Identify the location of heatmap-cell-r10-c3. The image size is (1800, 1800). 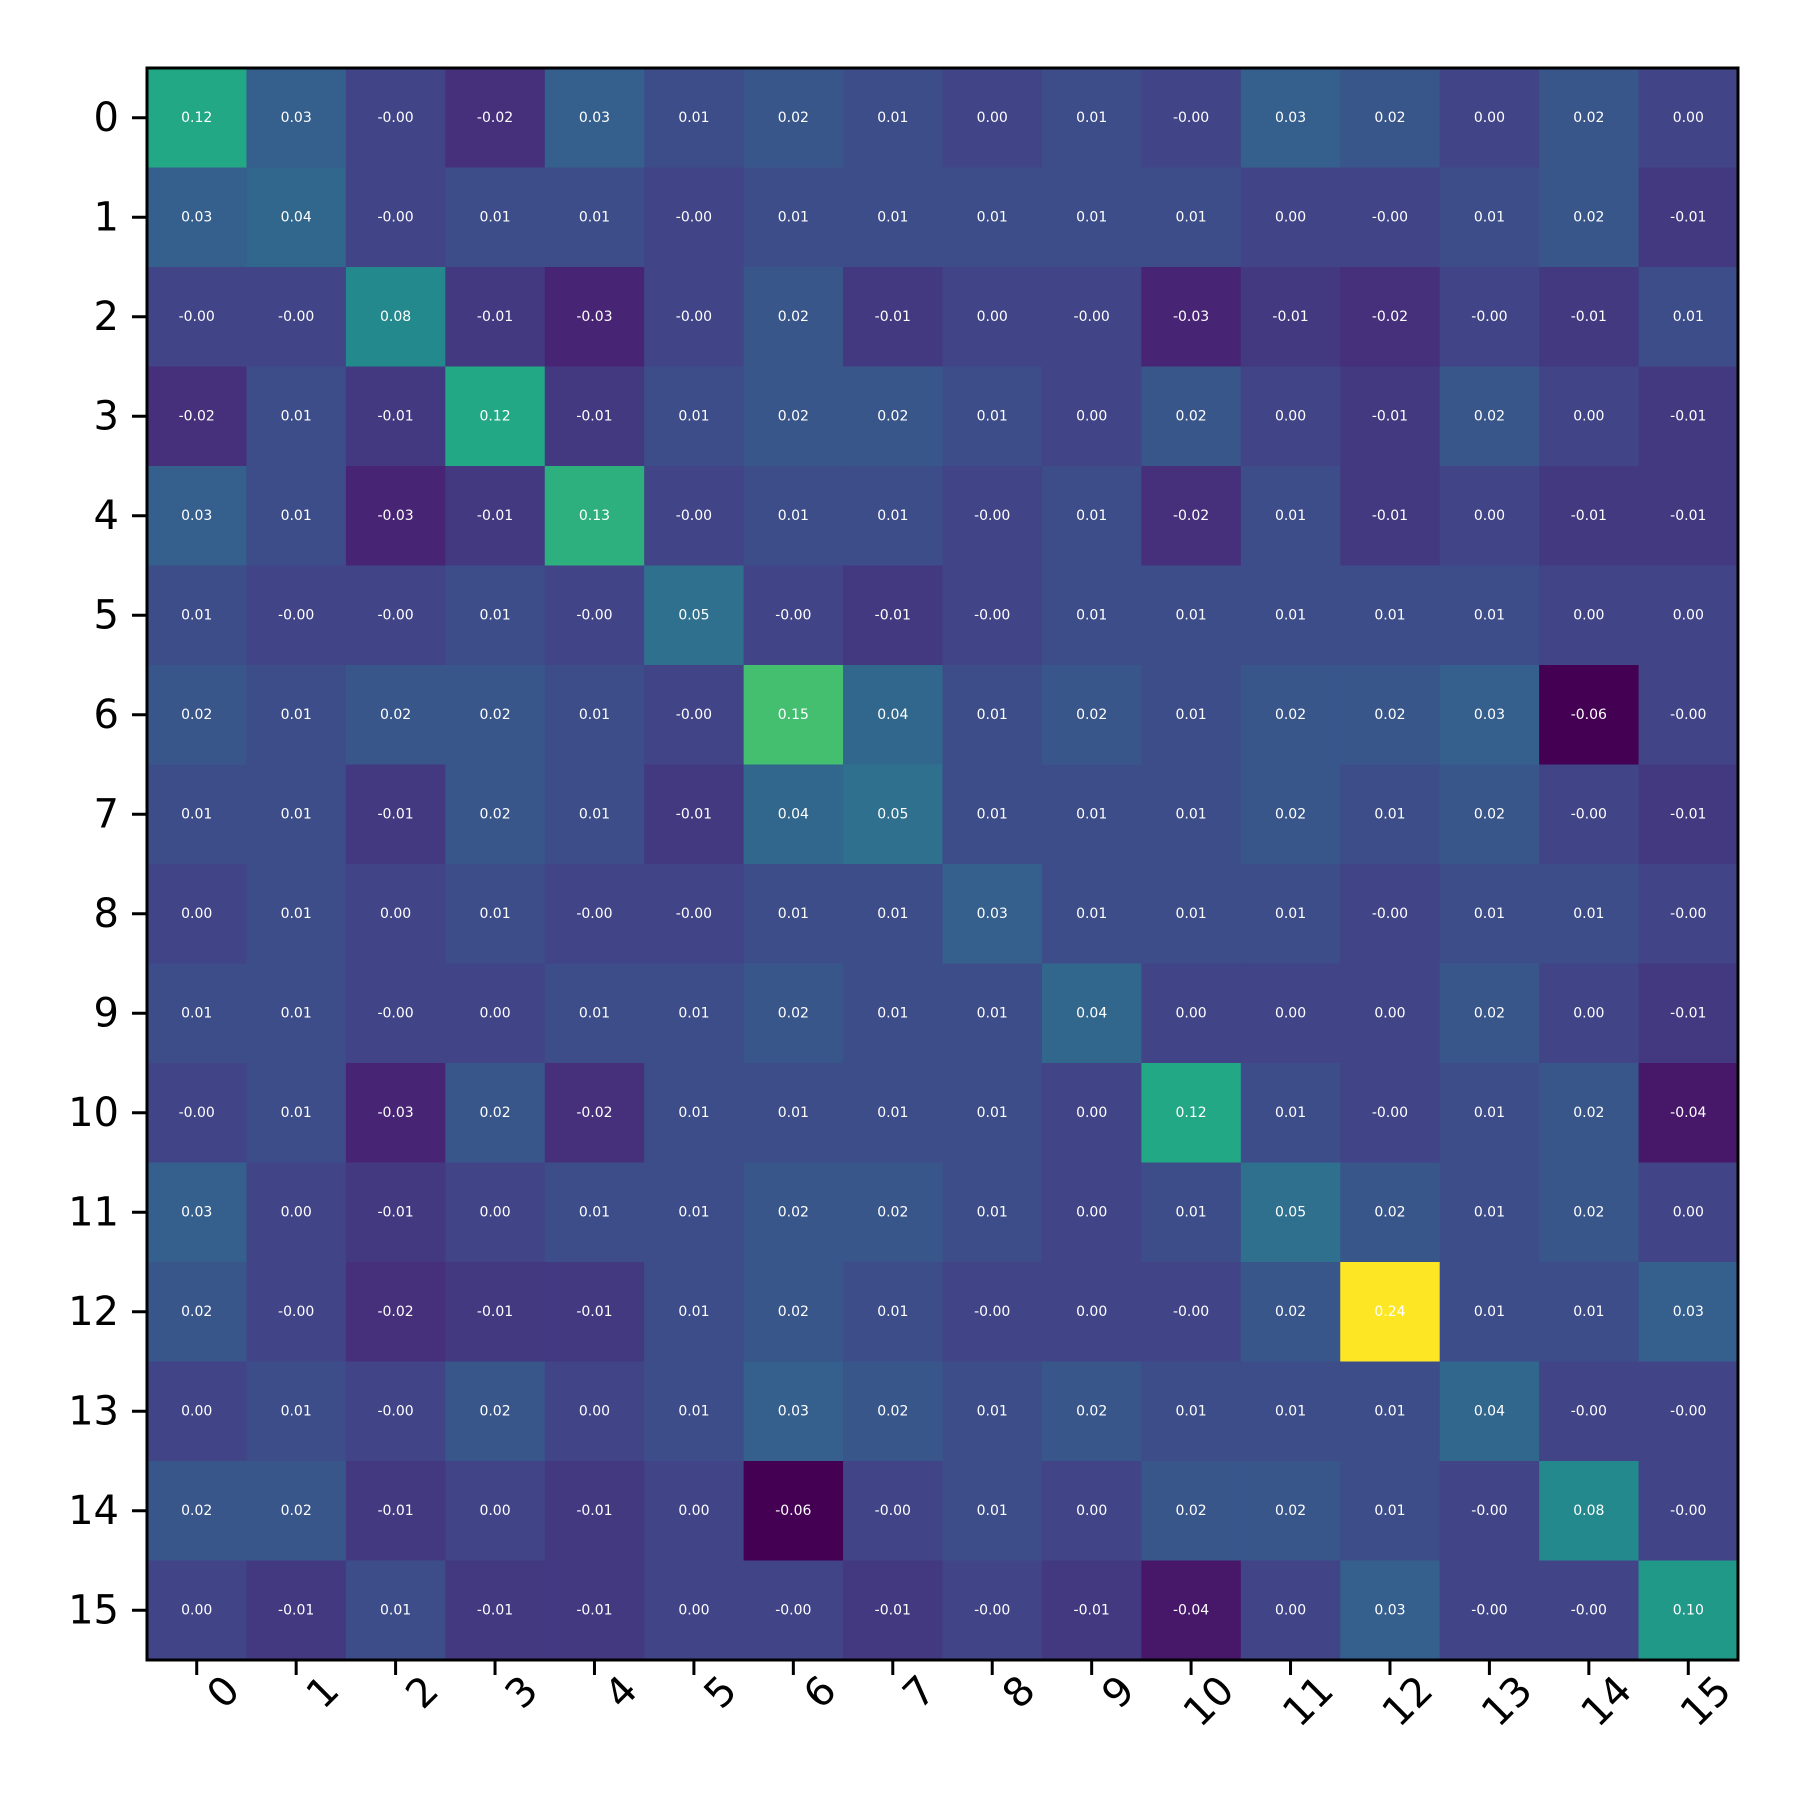
(495, 1113).